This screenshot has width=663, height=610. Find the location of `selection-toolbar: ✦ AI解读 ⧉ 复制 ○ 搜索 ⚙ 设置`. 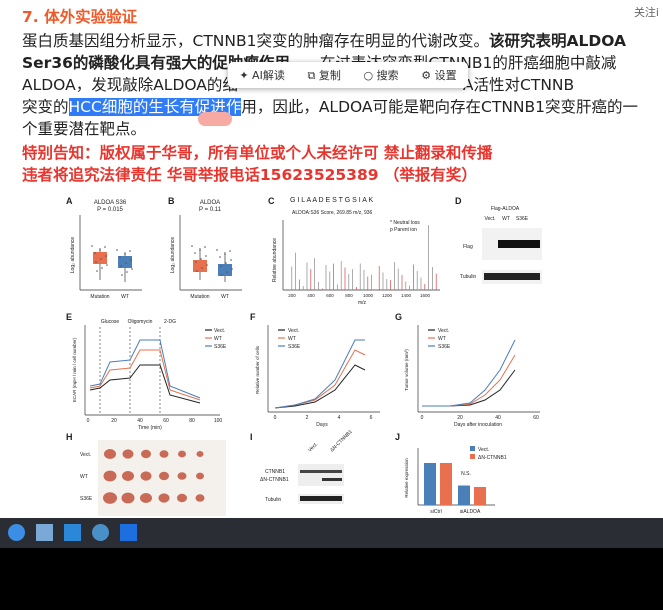

selection-toolbar: ✦ AI解读 ⧉ 复制 ○ 搜索 ⚙ 设置 is located at coordinates (348, 75).